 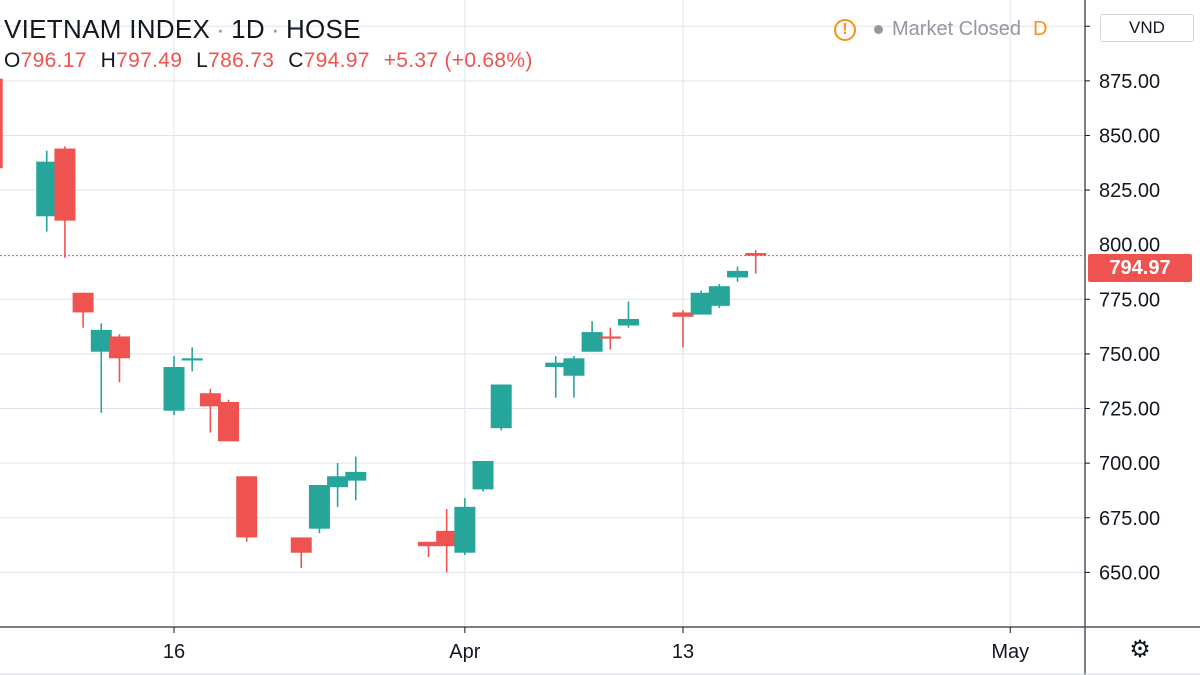 What do you see at coordinates (940, 29) in the screenshot?
I see `market-status: ! Market Closed D` at bounding box center [940, 29].